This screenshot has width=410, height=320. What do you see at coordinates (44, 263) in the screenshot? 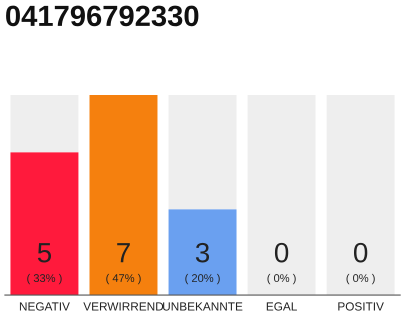
I see `text: 5 ( 33% )` at bounding box center [44, 263].